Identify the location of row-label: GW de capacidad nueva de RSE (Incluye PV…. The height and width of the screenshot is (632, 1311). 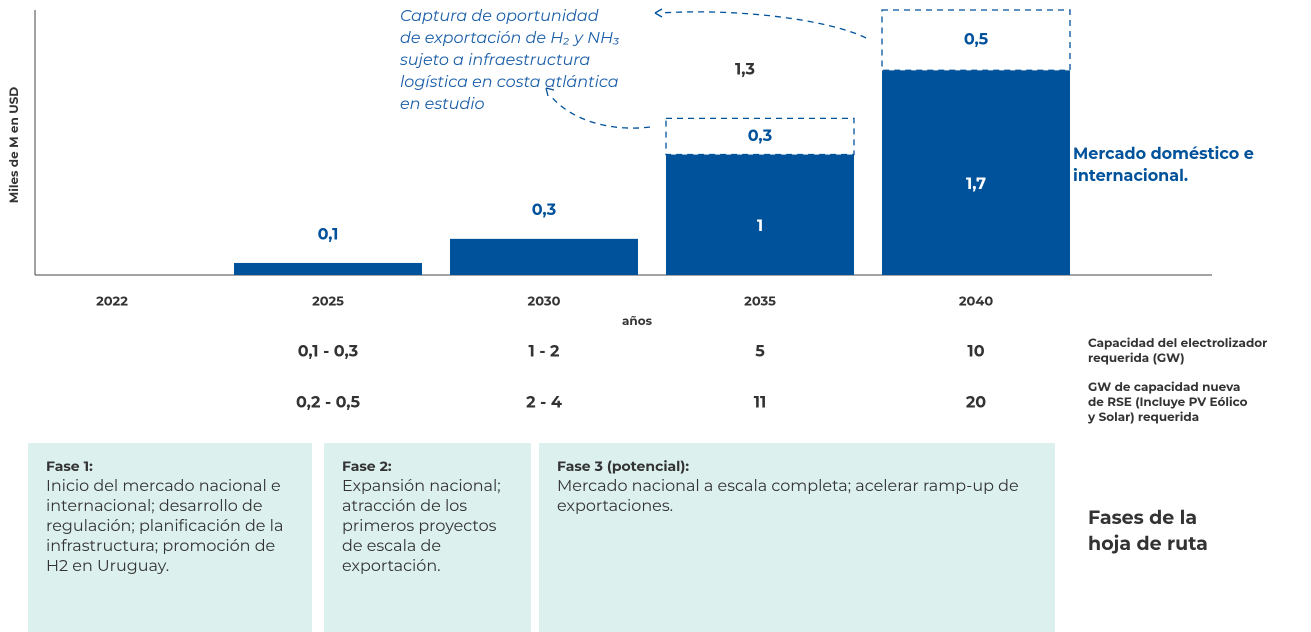
(1168, 402).